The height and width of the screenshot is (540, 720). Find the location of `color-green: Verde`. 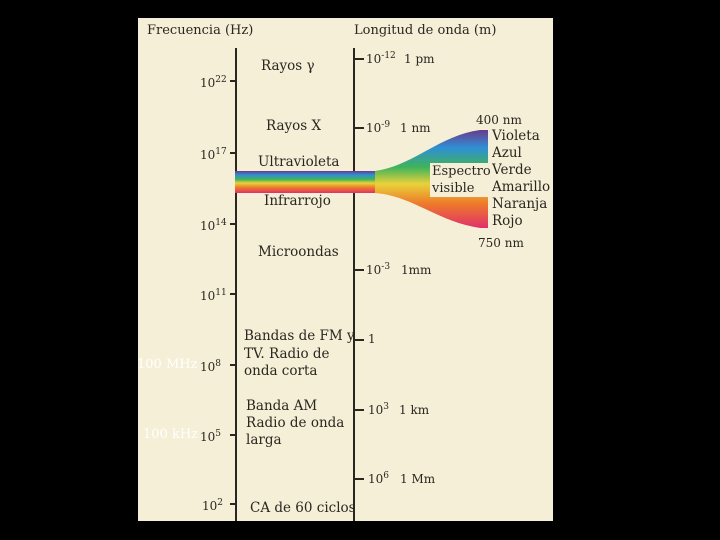

color-green: Verde is located at coordinates (512, 170).